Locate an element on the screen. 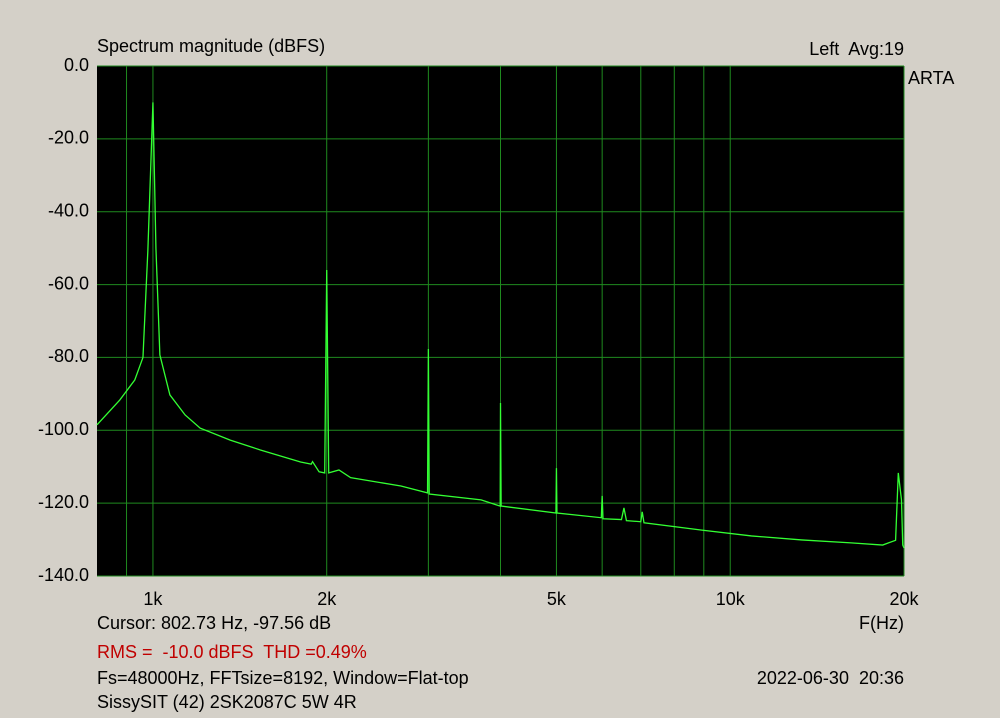  y-tick-label: -100.0 is located at coordinates (63, 429).